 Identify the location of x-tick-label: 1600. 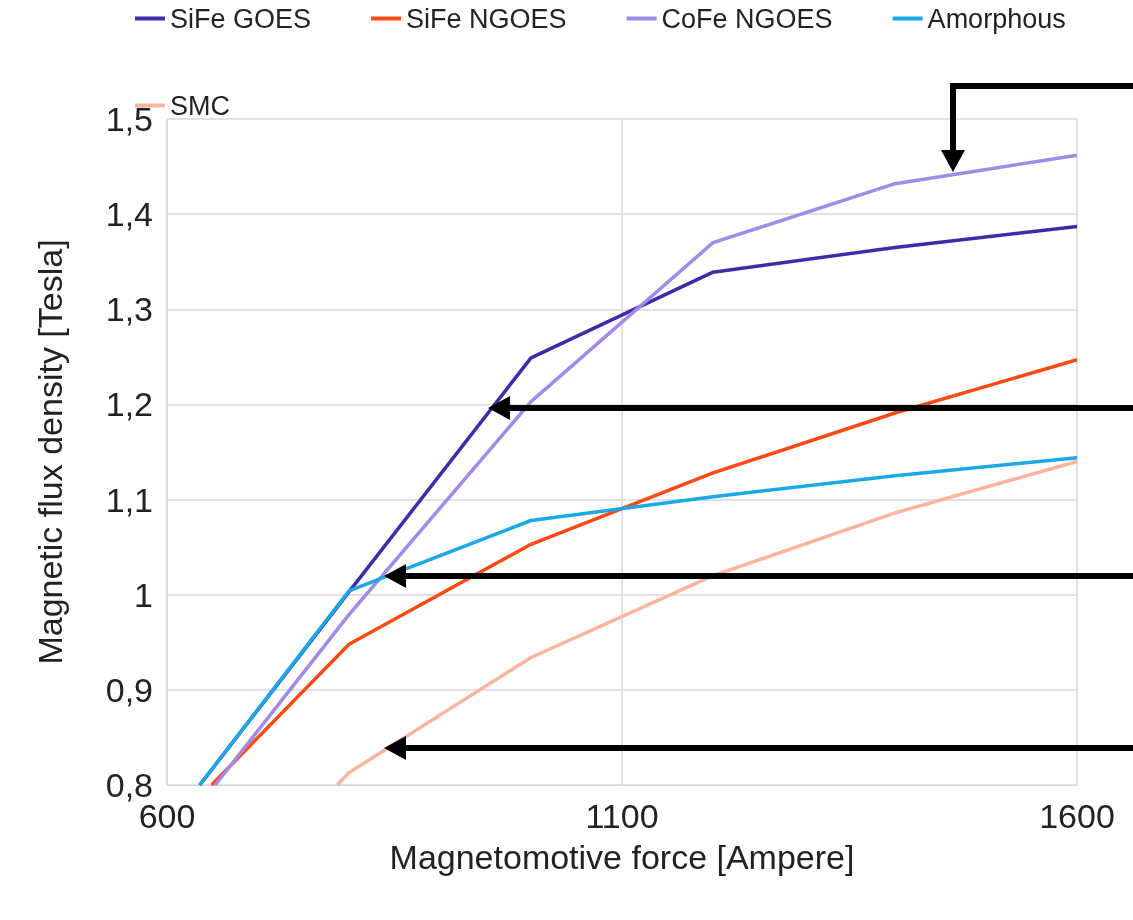
(1077, 816).